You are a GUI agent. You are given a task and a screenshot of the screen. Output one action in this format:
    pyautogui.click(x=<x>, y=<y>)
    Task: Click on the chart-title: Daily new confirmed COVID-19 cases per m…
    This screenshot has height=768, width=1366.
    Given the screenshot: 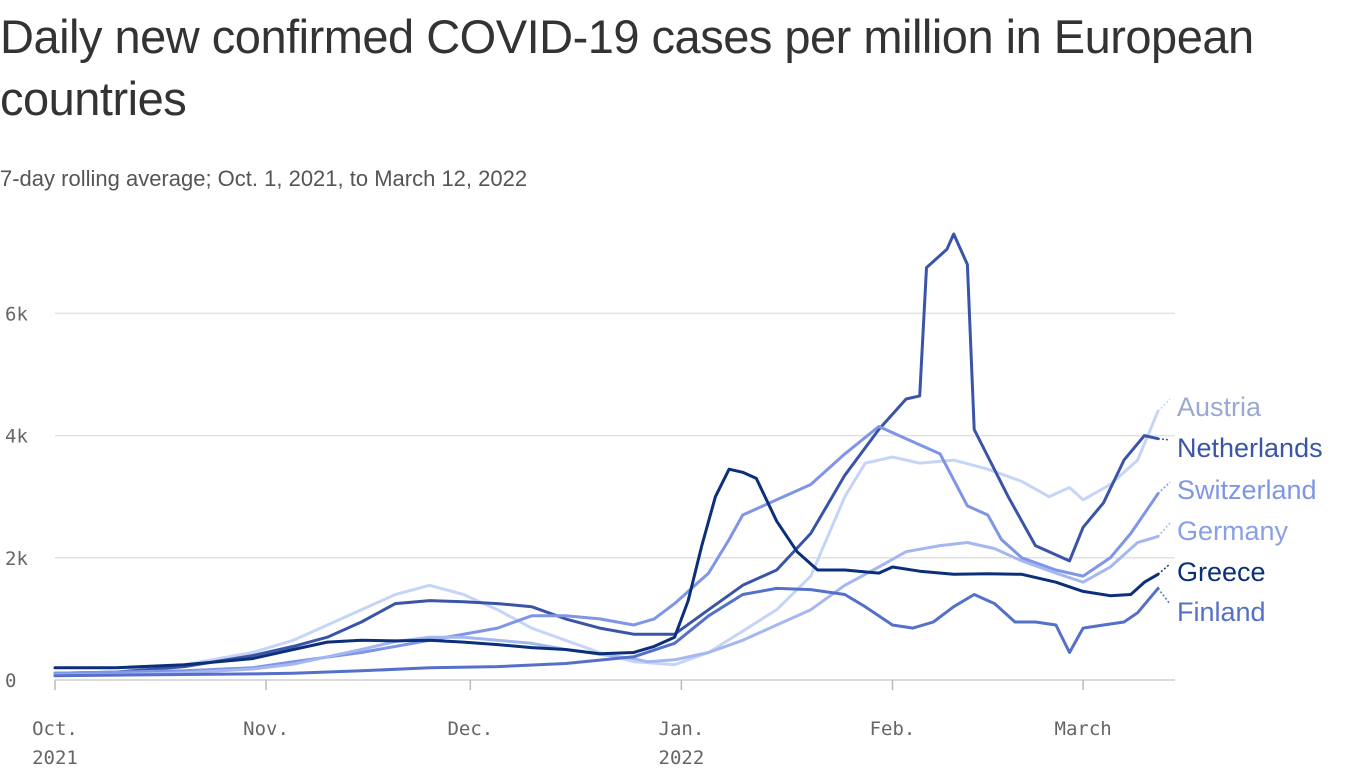 What is the action you would take?
    pyautogui.click(x=627, y=67)
    